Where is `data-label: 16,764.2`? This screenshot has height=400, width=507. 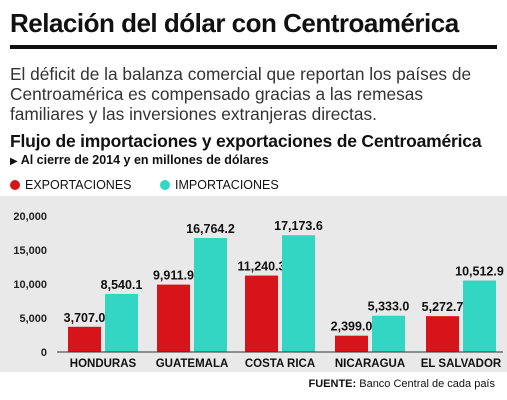
data-label: 16,764.2 is located at coordinates (210, 229).